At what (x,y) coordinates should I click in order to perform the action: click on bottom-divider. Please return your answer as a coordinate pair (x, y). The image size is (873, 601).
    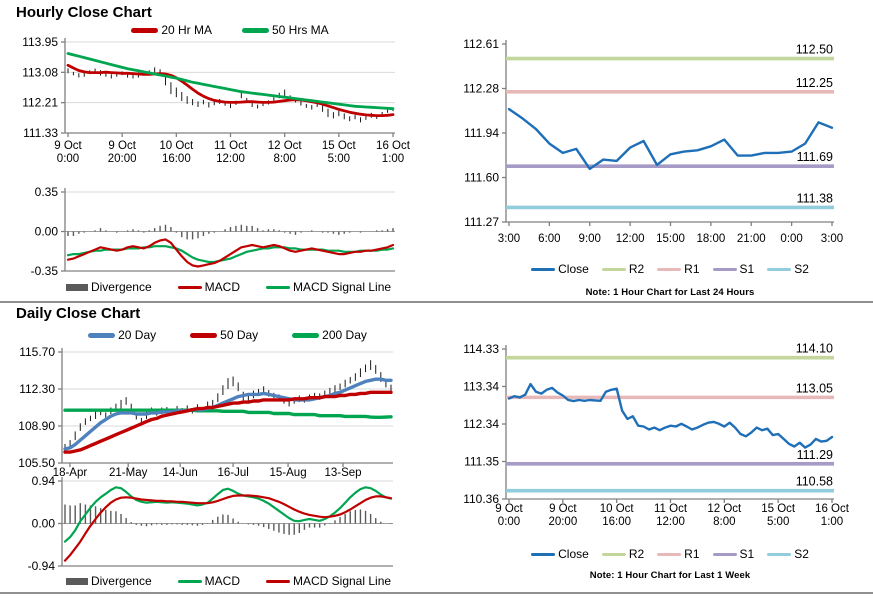
    Looking at the image, I should click on (436, 593).